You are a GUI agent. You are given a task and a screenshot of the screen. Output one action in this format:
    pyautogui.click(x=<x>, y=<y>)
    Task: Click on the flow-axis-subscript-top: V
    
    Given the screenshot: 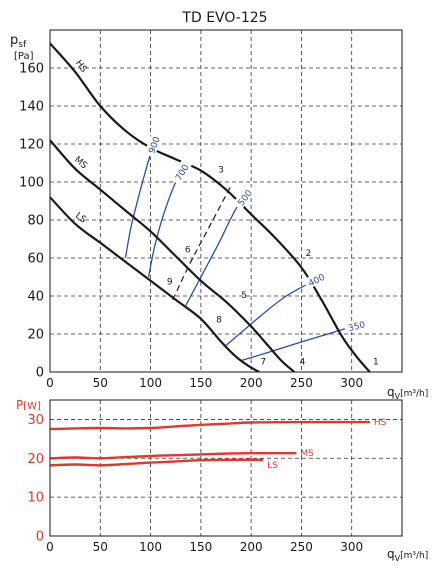 What is the action you would take?
    pyautogui.click(x=398, y=396)
    